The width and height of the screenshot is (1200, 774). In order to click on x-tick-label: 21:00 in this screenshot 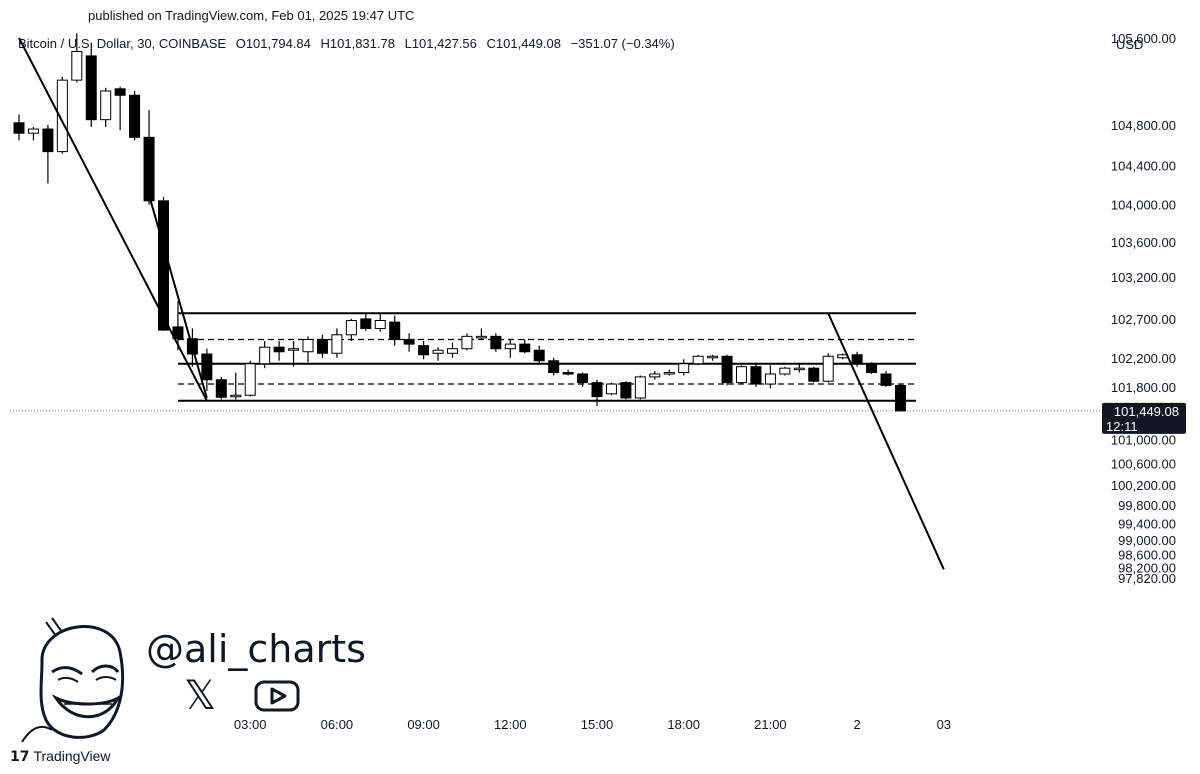, I will do `click(770, 724)`.